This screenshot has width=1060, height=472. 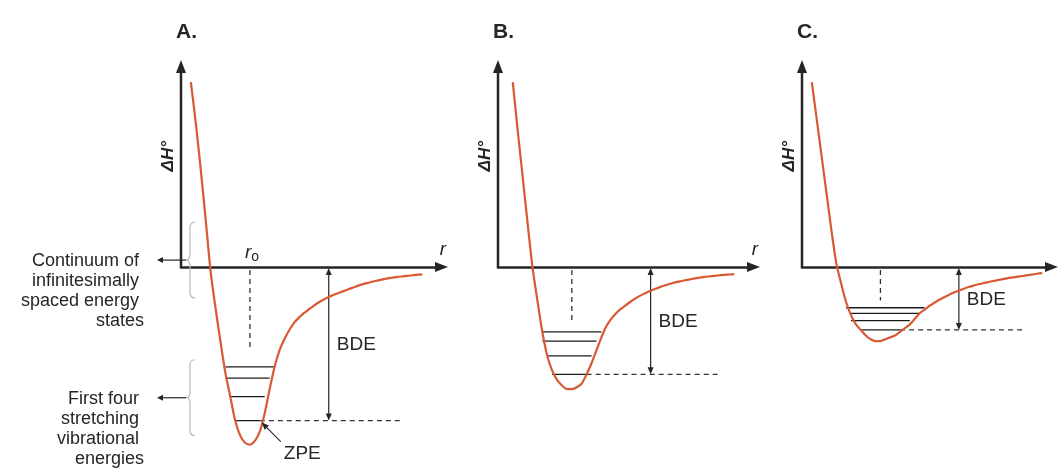 I want to click on text: Continuum of infinitesimally spaced energy states, so click(x=82, y=290).